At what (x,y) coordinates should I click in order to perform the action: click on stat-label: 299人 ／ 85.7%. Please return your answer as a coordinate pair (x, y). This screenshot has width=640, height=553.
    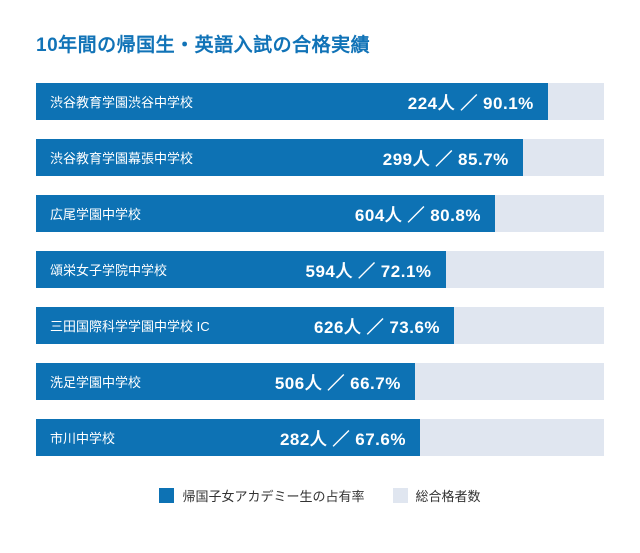
    Looking at the image, I should click on (445, 159).